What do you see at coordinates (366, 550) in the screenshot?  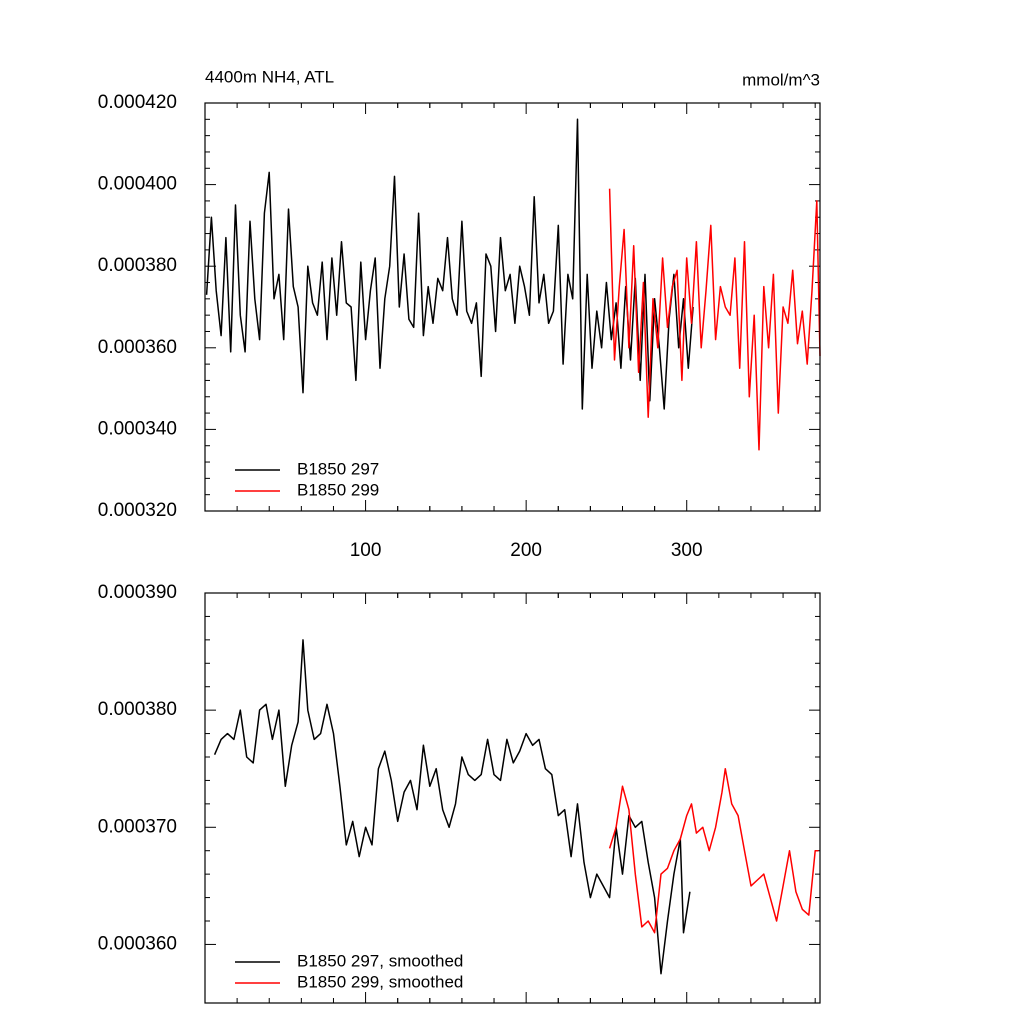 I see `x-tick-label: 100` at bounding box center [366, 550].